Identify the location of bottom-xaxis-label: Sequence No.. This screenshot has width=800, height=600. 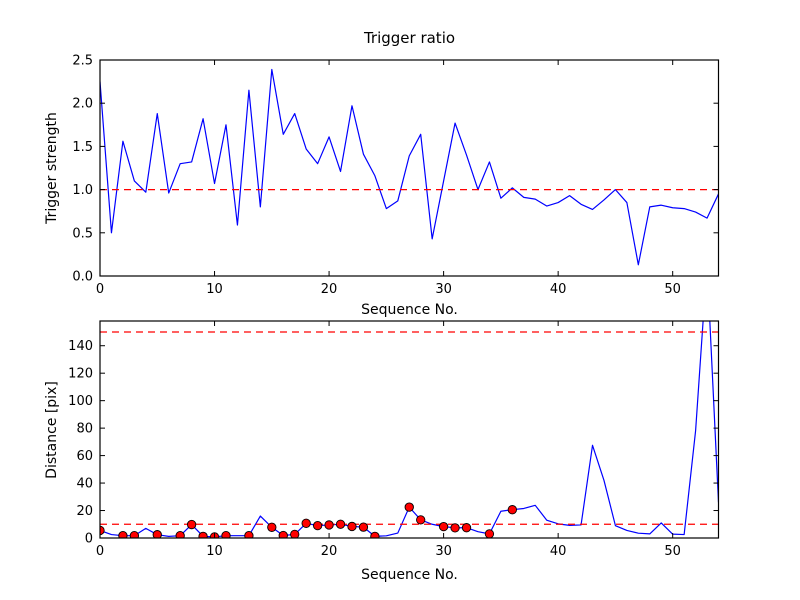
(409, 575).